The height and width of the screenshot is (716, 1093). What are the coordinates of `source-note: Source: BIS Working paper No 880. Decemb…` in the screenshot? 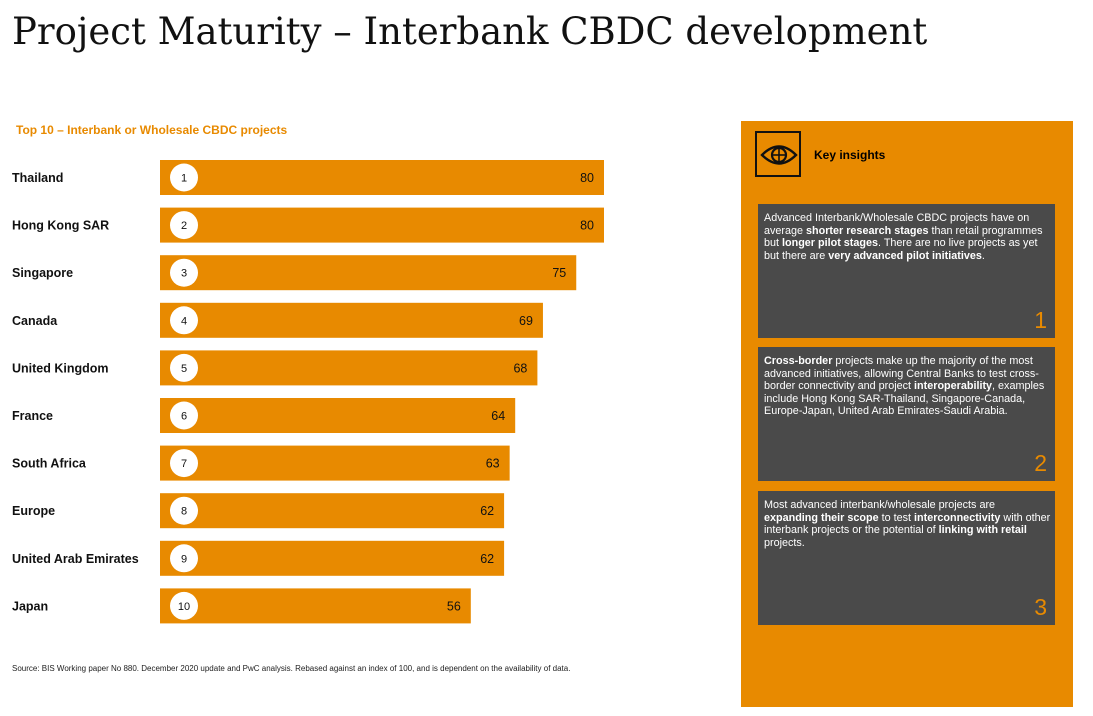 It's located at (291, 668).